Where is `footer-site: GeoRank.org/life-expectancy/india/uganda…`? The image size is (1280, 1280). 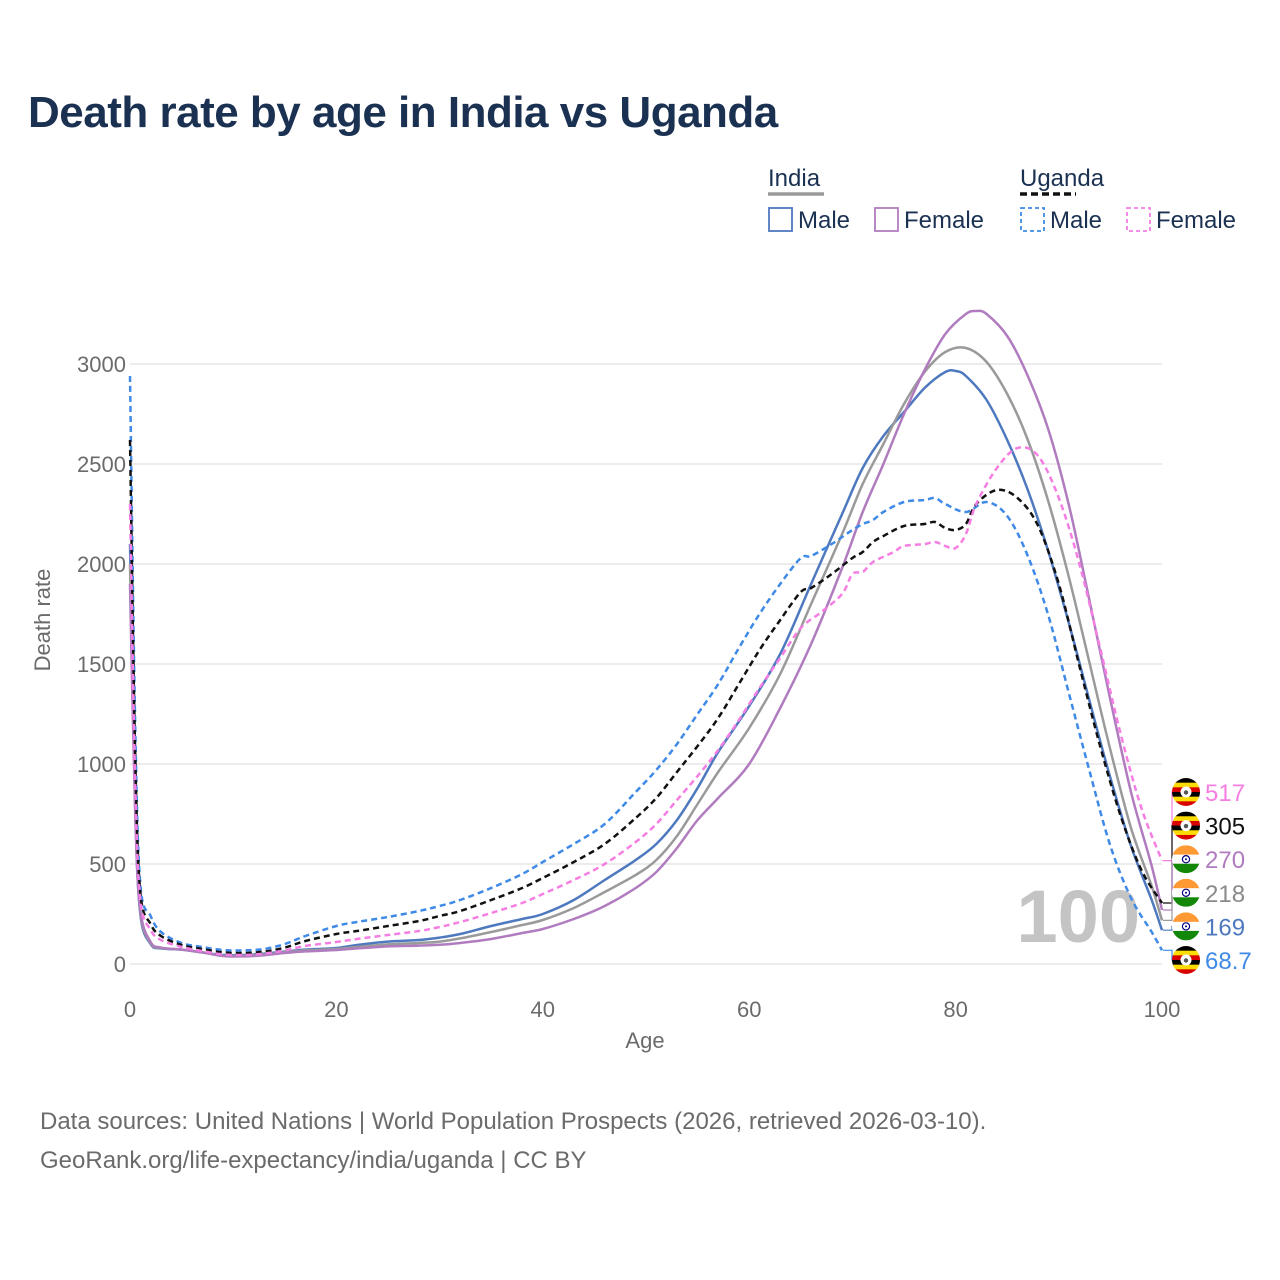 footer-site: GeoRank.org/life-expectancy/india/uganda… is located at coordinates (313, 1160).